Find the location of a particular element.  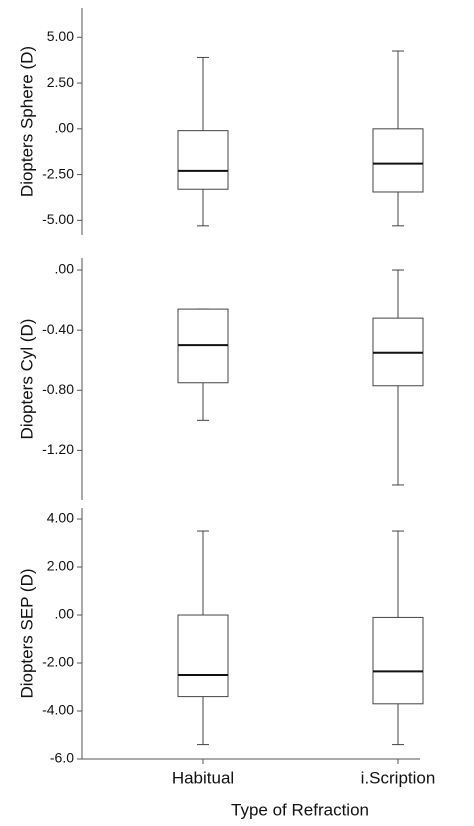

y-axis-label: Diopters Sphere (D) is located at coordinates (26, 121).